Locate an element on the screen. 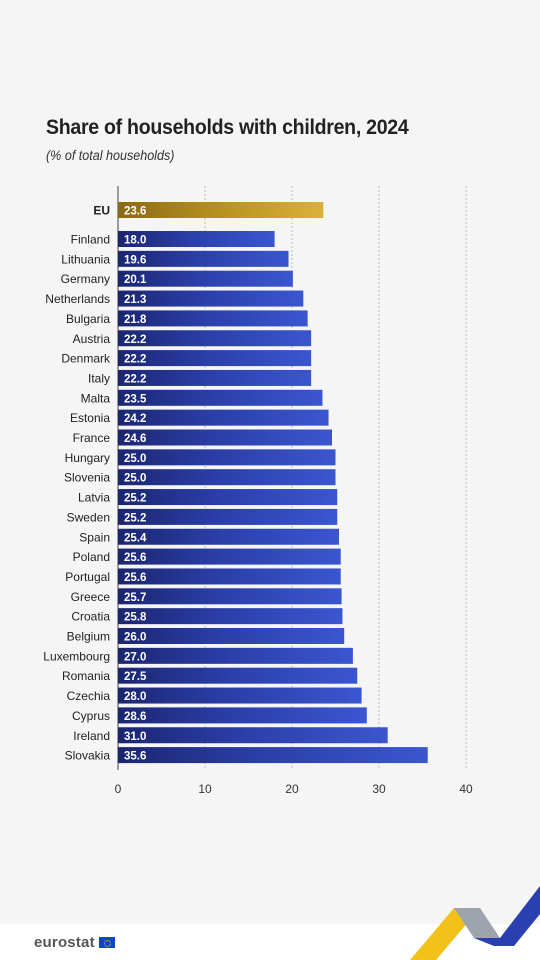  bar-value-label: 27.5 is located at coordinates (135, 677).